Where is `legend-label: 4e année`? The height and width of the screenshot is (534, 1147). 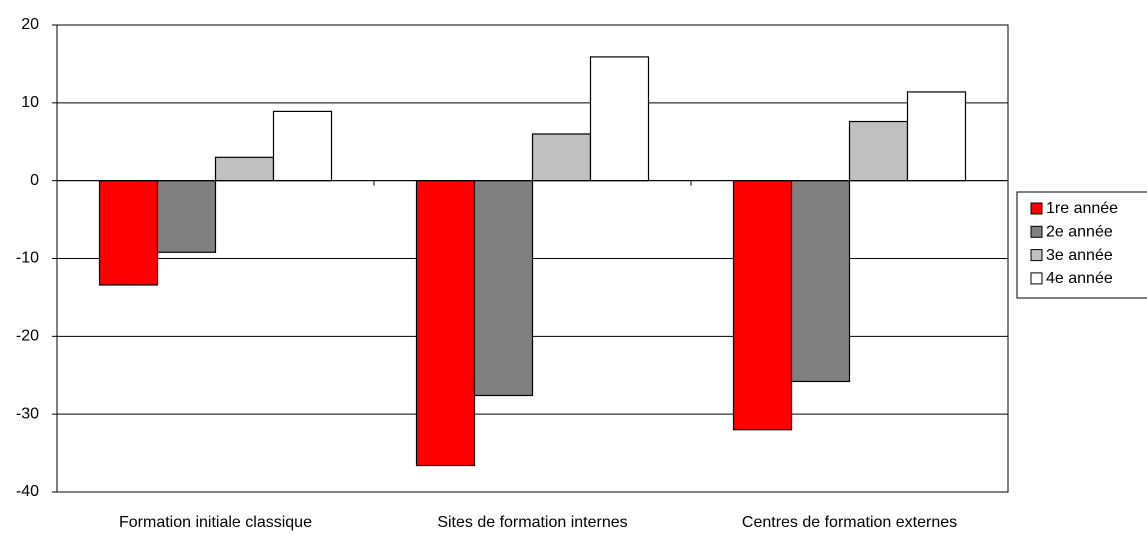 legend-label: 4e année is located at coordinates (1079, 278).